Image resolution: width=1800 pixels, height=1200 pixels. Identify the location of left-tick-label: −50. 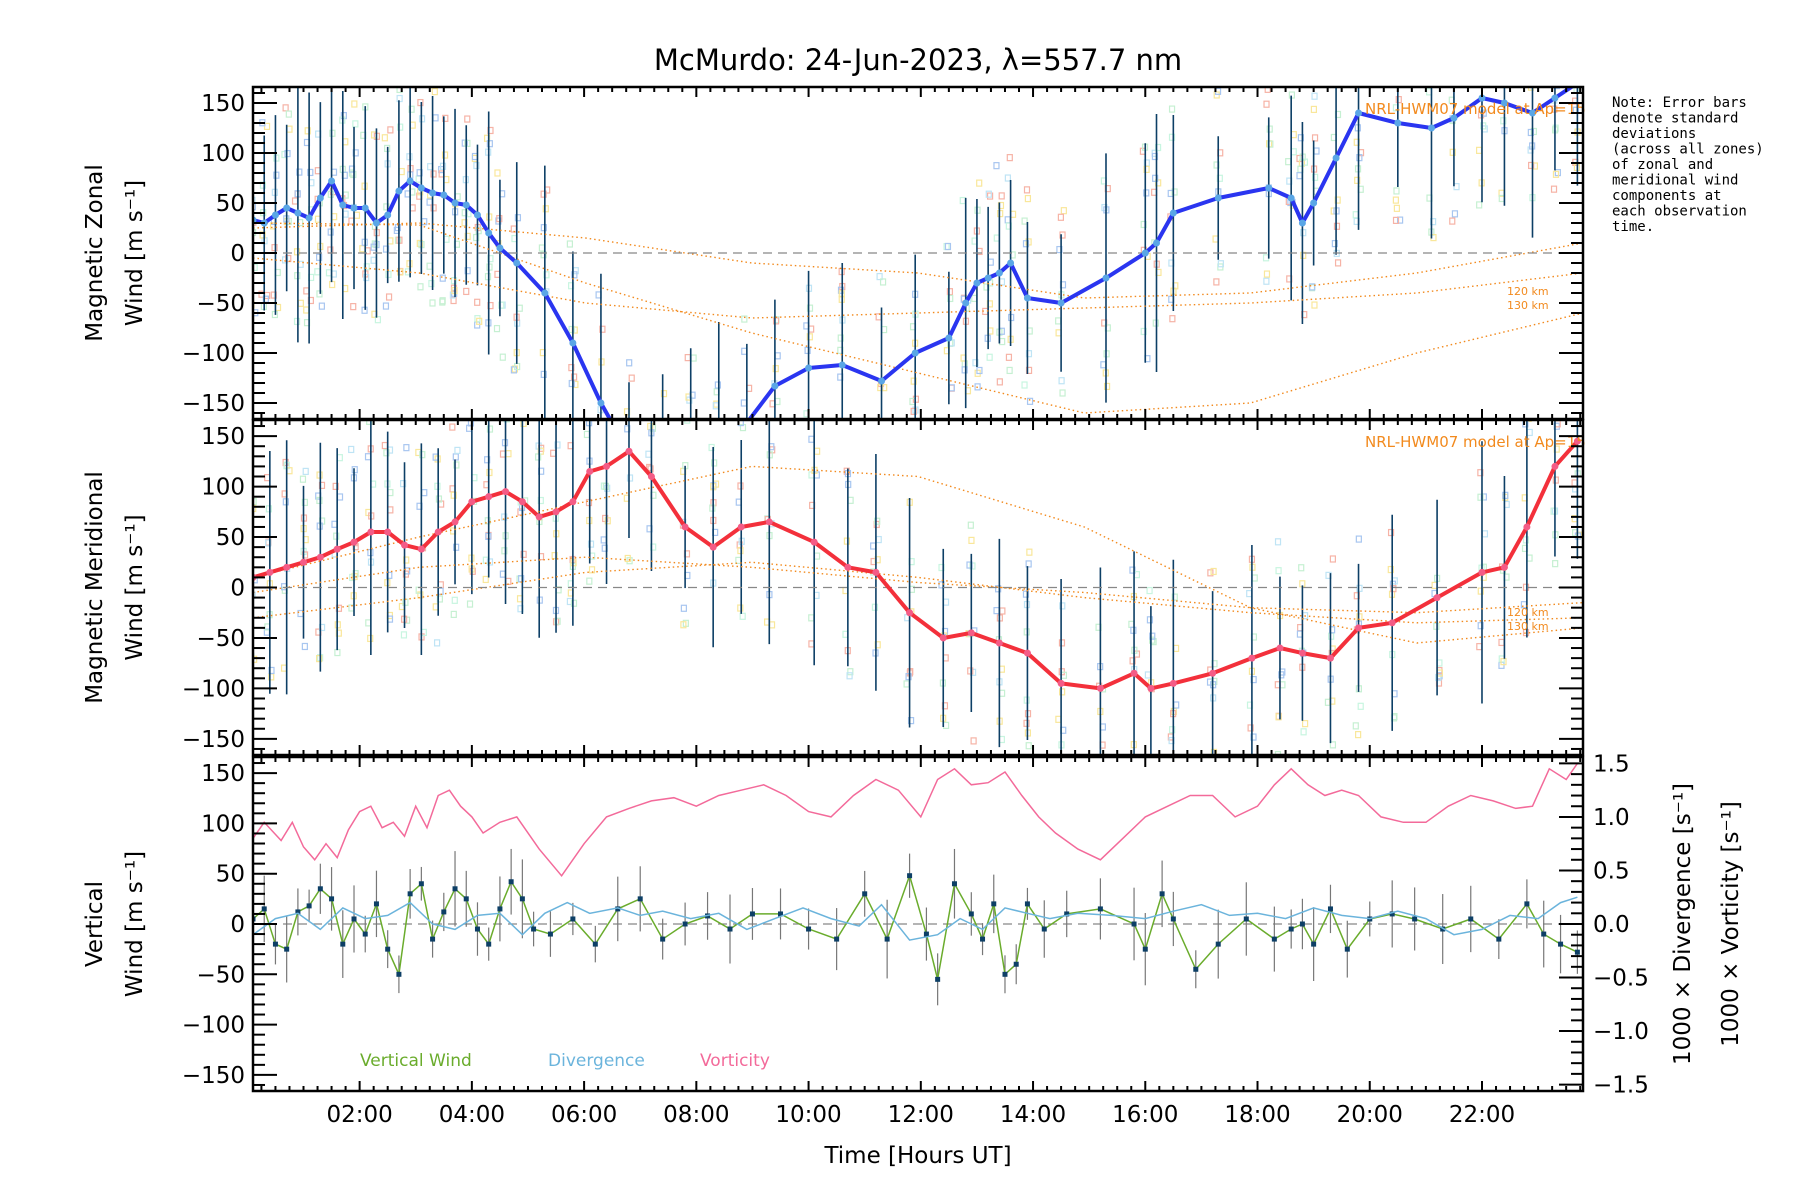
(220, 304).